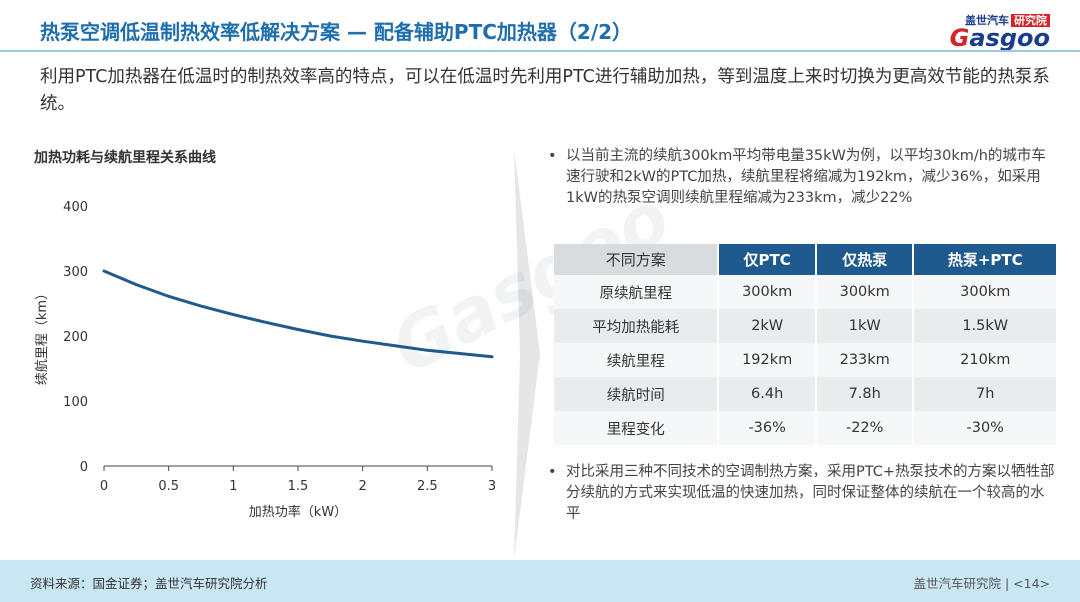  Describe the element at coordinates (767, 394) in the screenshot. I see `table-cell: 6.4h` at that location.